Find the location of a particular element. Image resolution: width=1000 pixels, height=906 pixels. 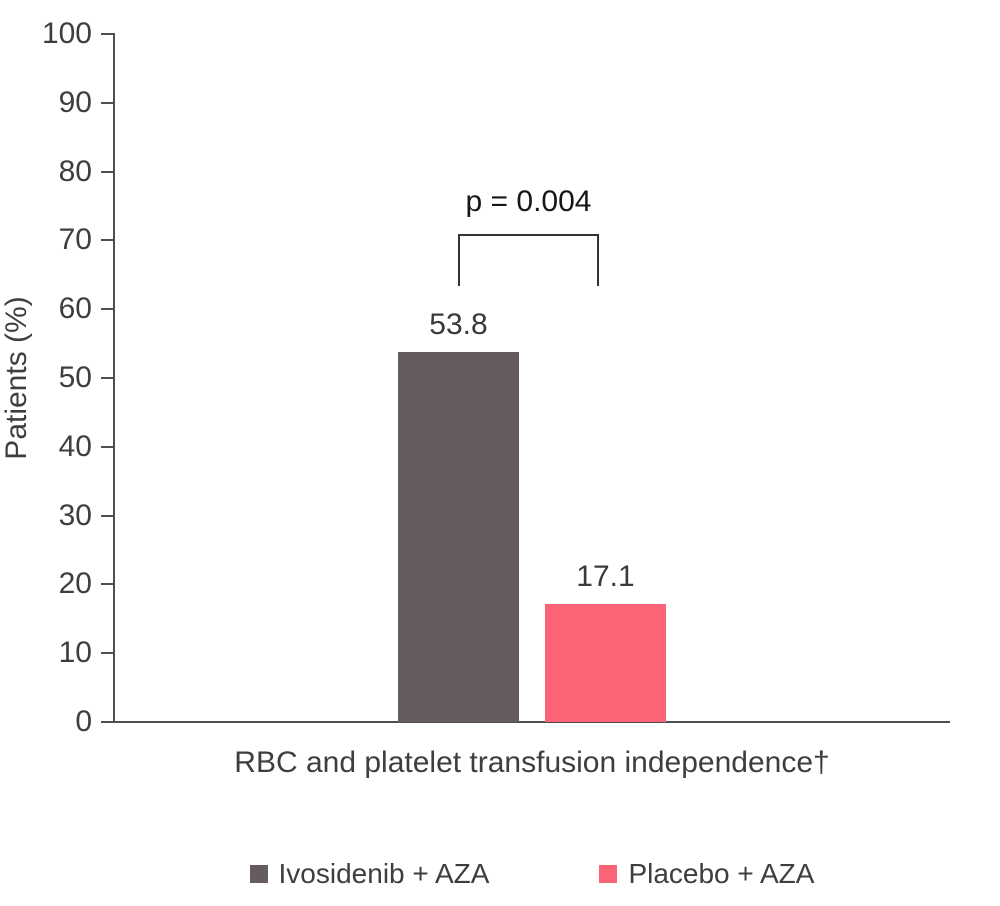

legend-item-ivosidenib: Ivosidenib + AZA is located at coordinates (369, 874).